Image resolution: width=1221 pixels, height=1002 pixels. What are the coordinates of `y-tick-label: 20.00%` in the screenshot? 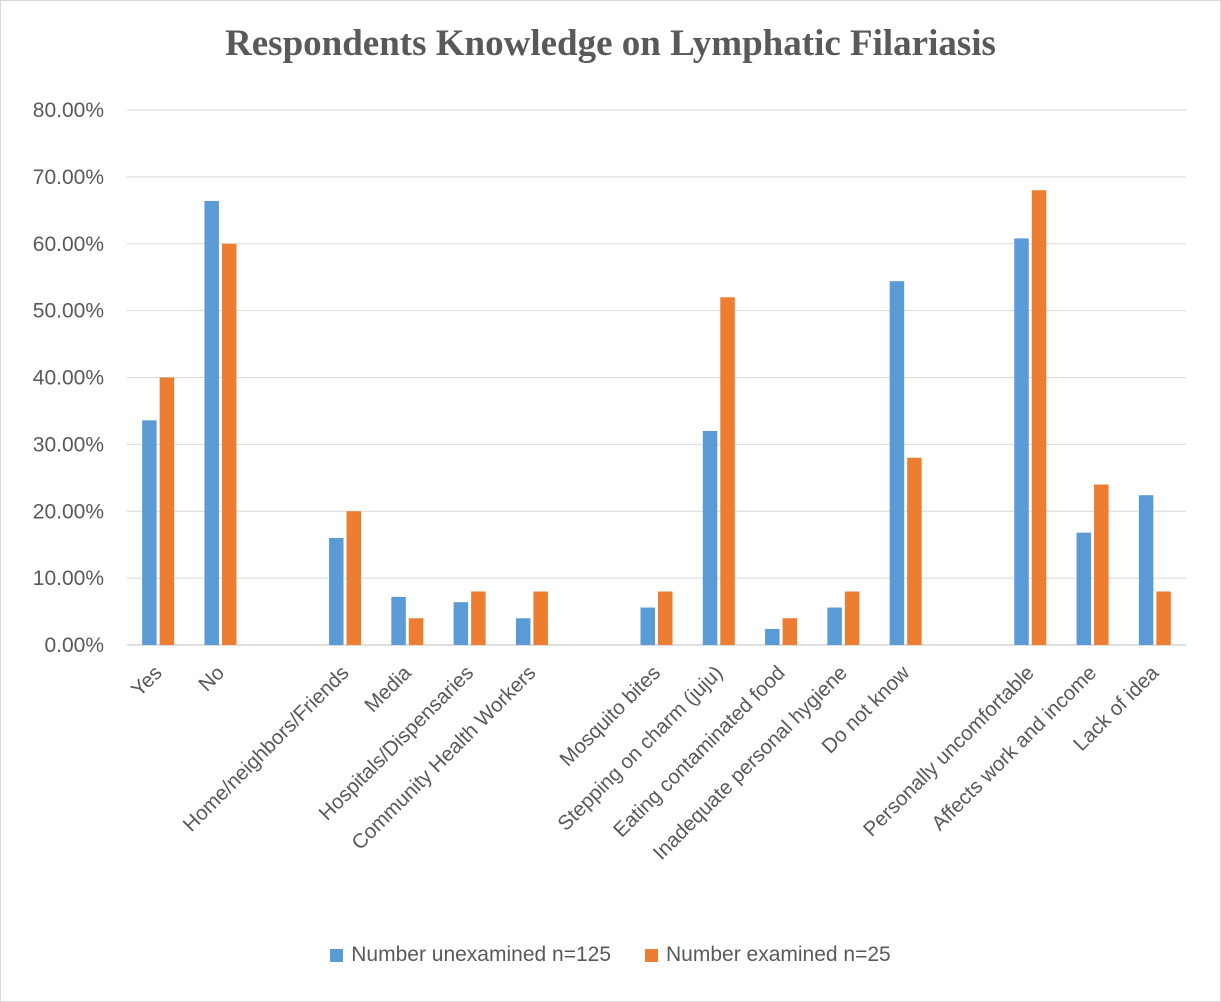 It's located at (68, 511).